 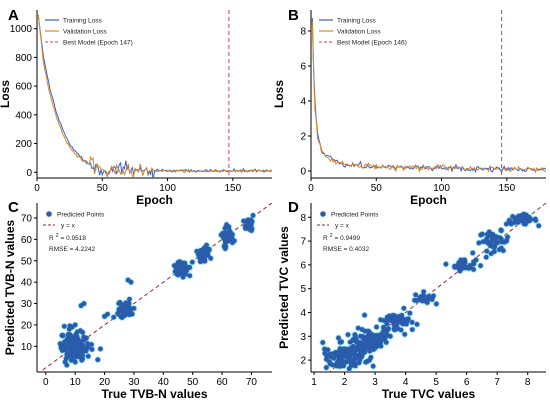 What do you see at coordinates (345, 382) in the screenshot?
I see `x-tick-label: 2` at bounding box center [345, 382].